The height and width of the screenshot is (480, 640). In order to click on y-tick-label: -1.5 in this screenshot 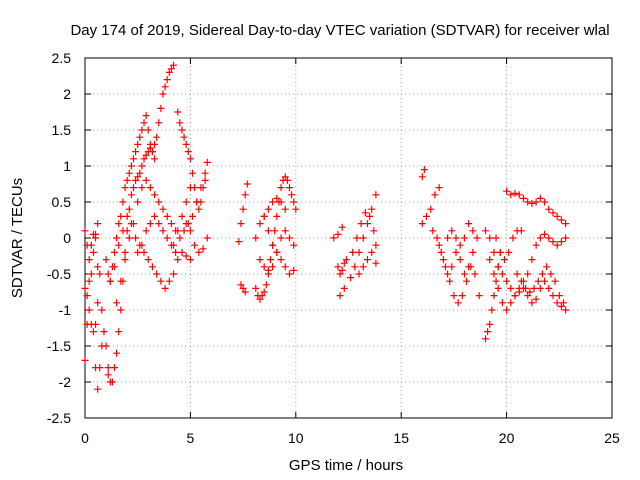, I will do `click(59, 346)`.